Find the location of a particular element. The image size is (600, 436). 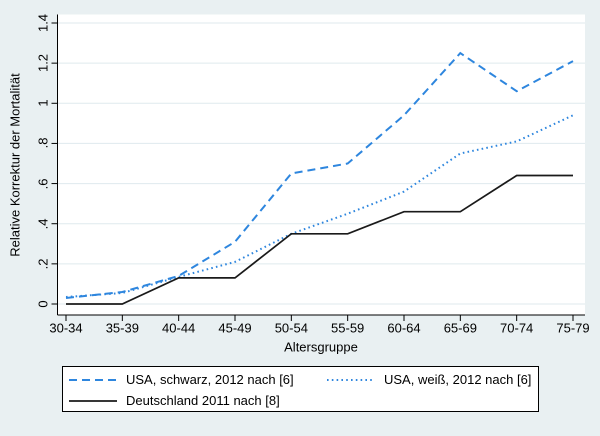

x-tick-label: 75-79 is located at coordinates (573, 328).